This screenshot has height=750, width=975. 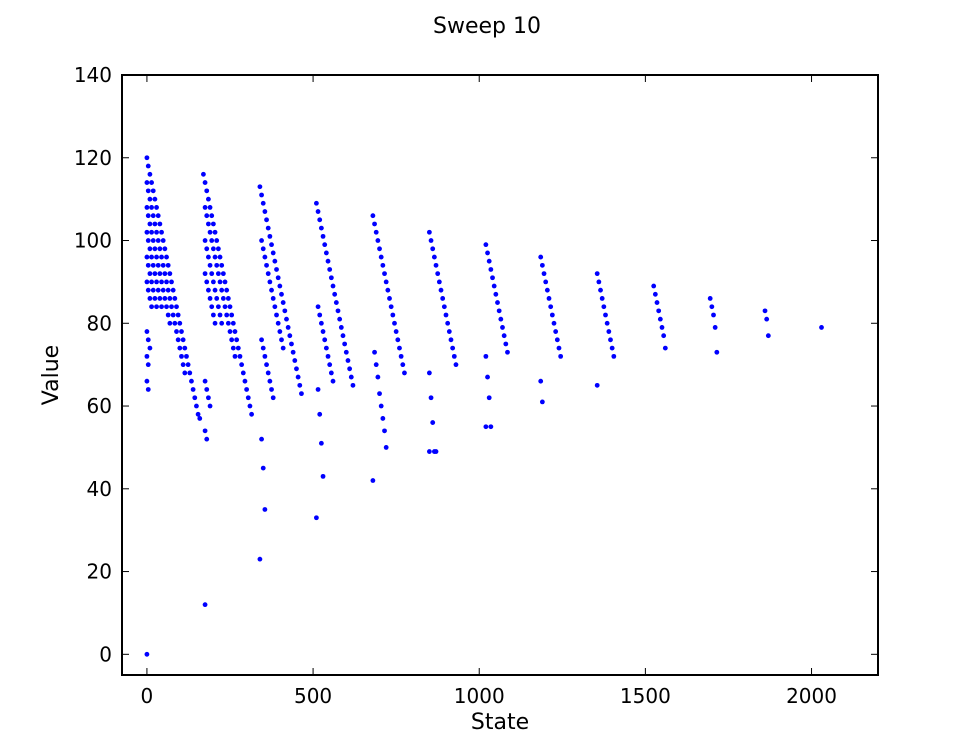 I want to click on y-tick-label: 140, so click(x=93, y=75).